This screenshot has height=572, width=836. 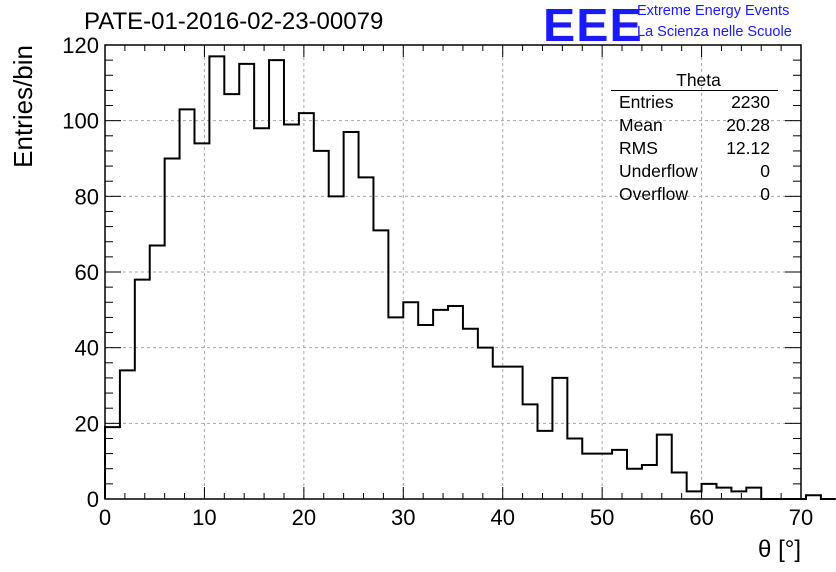 What do you see at coordinates (654, 194) in the screenshot?
I see `stats-label: Overflow` at bounding box center [654, 194].